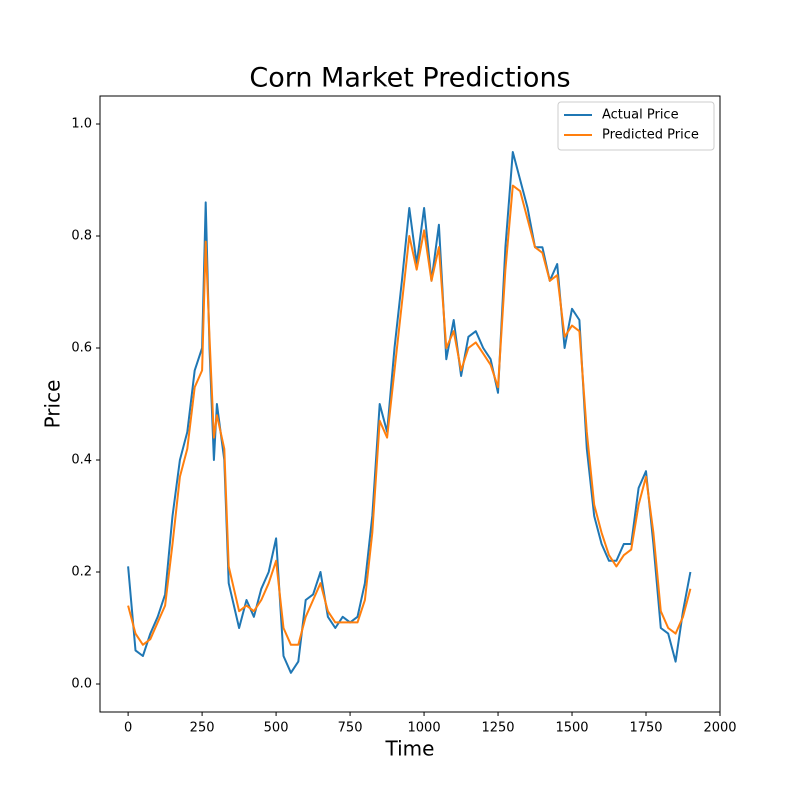 The image size is (800, 804). Describe the element at coordinates (409, 78) in the screenshot. I see `chart-title: Corn Market Predictions` at that location.